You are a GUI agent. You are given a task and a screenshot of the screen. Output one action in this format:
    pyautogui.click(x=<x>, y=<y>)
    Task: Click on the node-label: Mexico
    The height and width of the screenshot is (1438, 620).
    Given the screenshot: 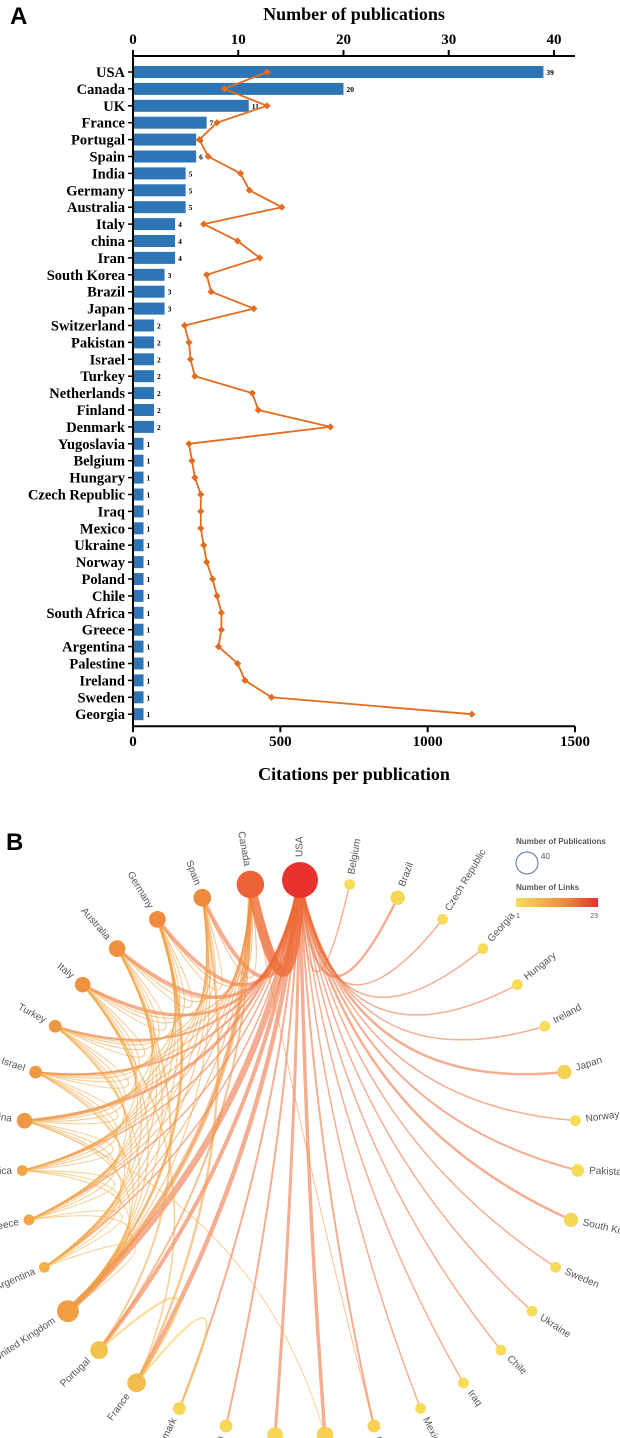 What is the action you would take?
    pyautogui.click(x=432, y=1427)
    